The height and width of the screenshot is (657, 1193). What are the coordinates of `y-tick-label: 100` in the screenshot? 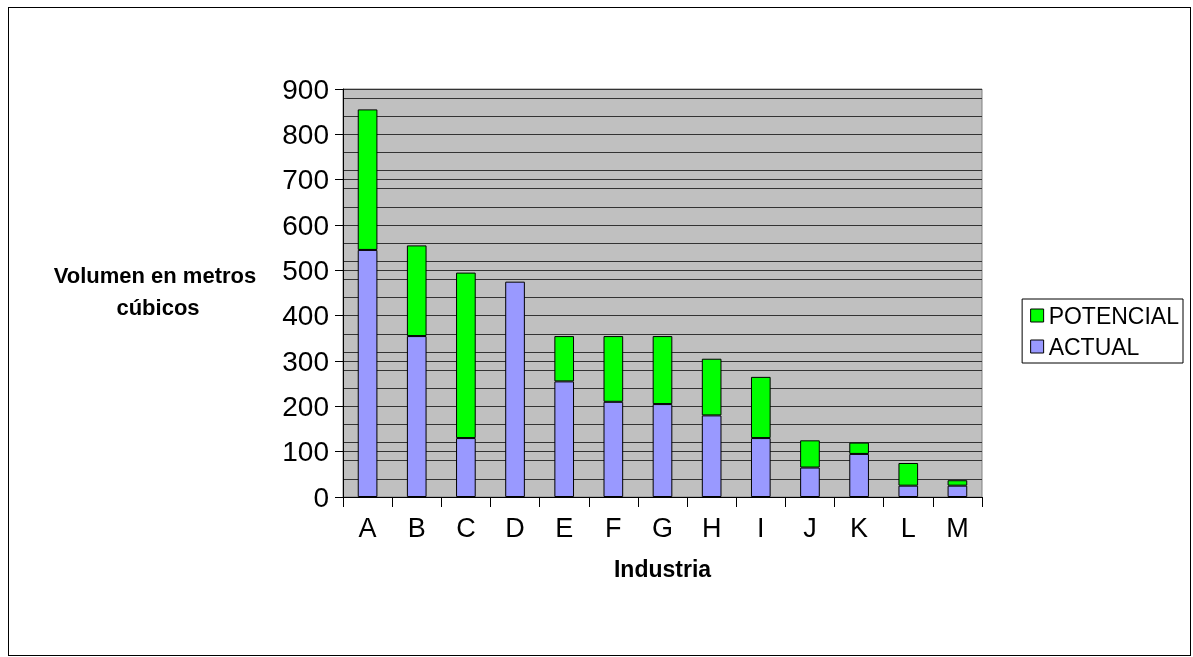 It's located at (305, 452).